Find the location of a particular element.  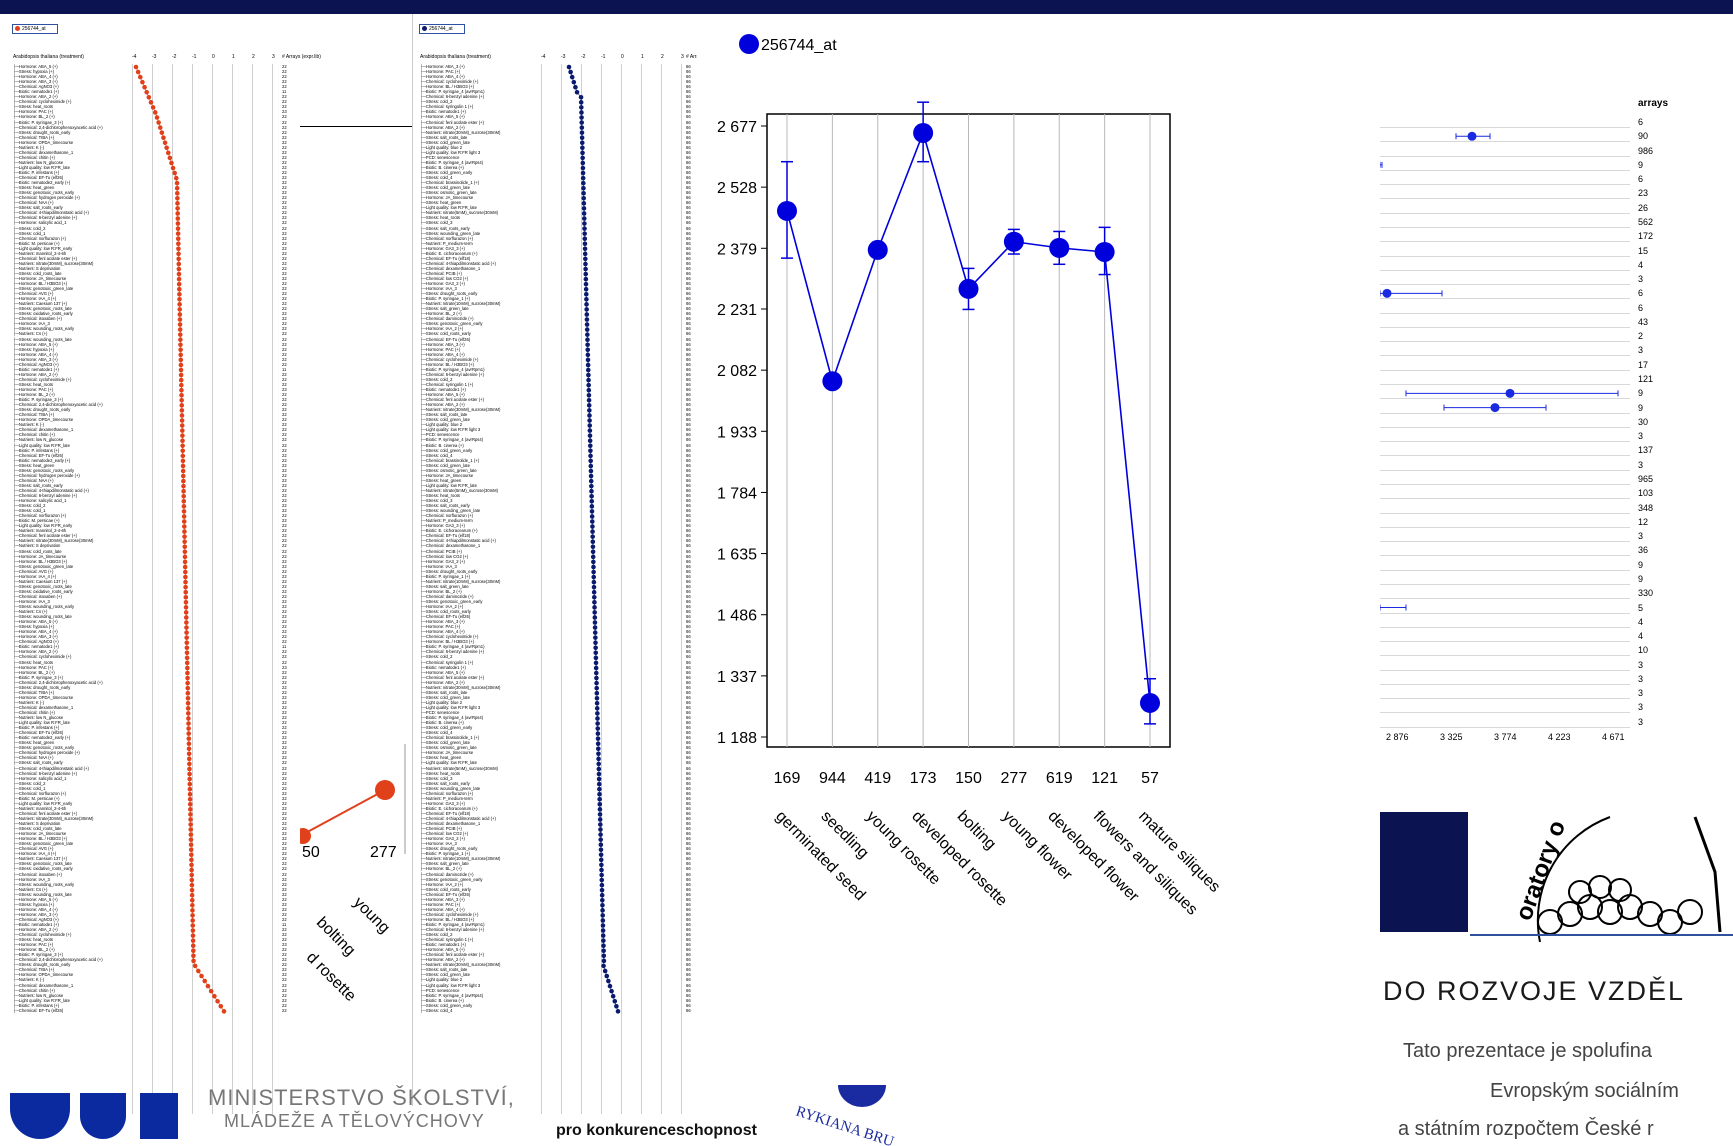

row-label: ├─Hormone: salicylic acid_1 is located at coordinates (40, 778).